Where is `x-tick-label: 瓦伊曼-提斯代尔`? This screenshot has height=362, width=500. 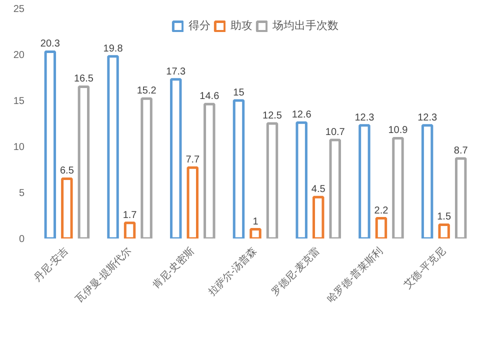 x-tick-label: 瓦伊曼-提斯代尔 is located at coordinates (103, 275).